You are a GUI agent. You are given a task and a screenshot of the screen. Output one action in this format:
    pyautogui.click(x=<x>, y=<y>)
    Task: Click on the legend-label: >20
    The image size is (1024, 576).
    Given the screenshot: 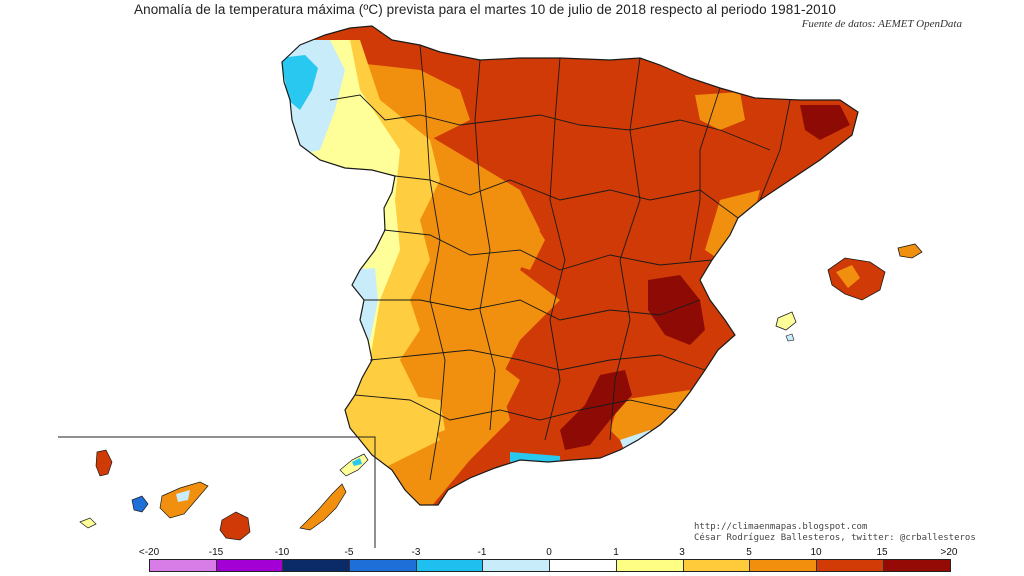 What is the action you would take?
    pyautogui.click(x=949, y=552)
    